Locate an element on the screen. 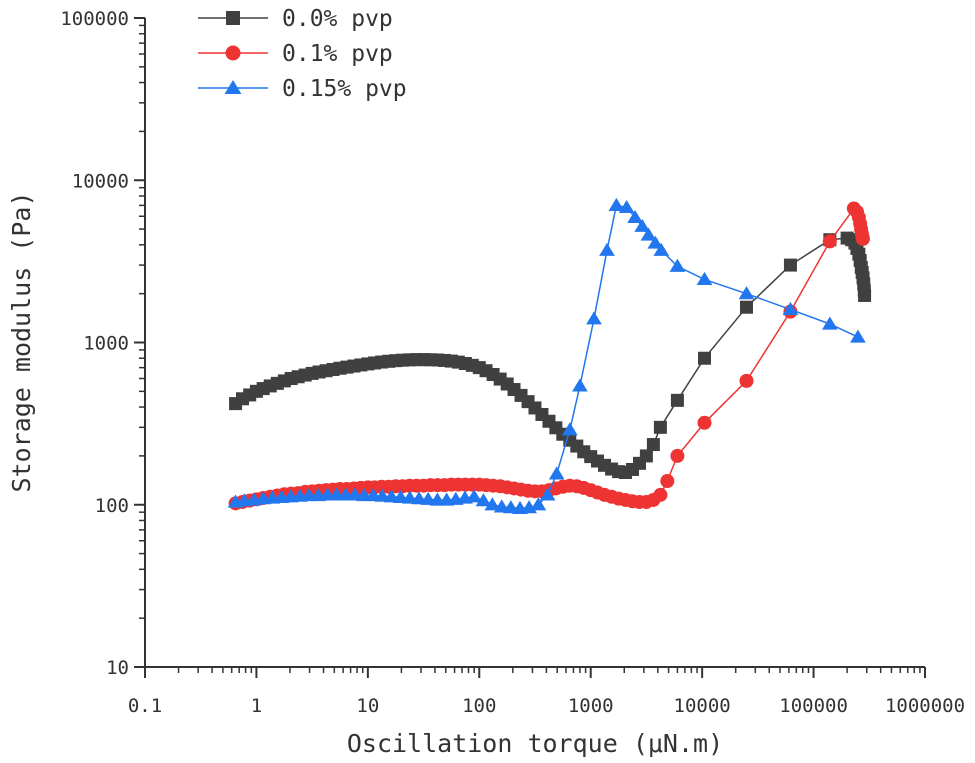 The height and width of the screenshot is (763, 975). y-tick-label: 10 is located at coordinates (117, 668).